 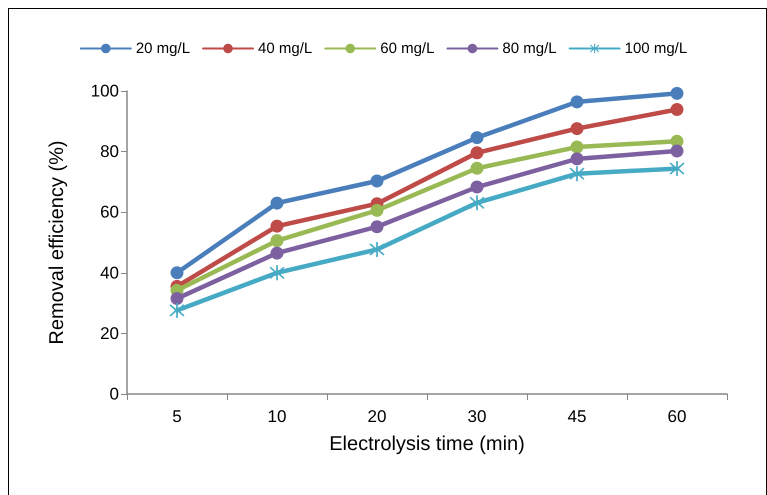 What do you see at coordinates (109, 333) in the screenshot?
I see `y-tick-label: 20` at bounding box center [109, 333].